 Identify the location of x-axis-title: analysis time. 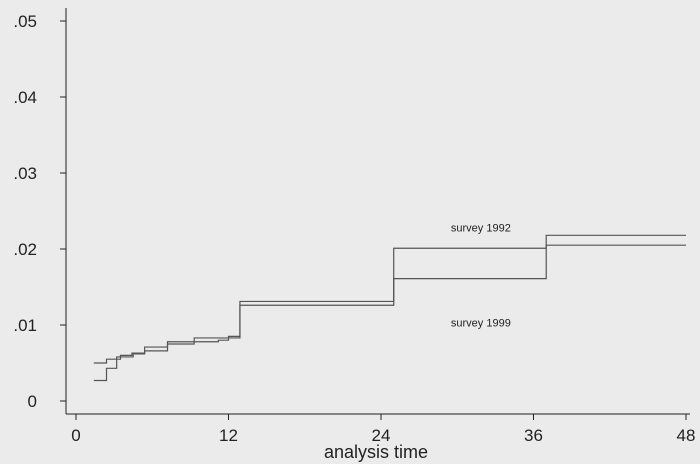
(376, 452).